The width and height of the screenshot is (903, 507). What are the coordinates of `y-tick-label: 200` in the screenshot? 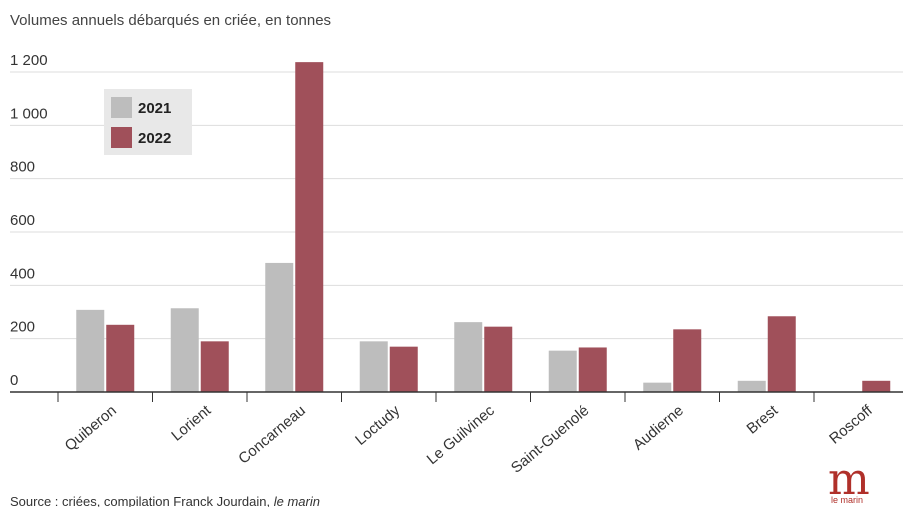 It's located at (22, 327).